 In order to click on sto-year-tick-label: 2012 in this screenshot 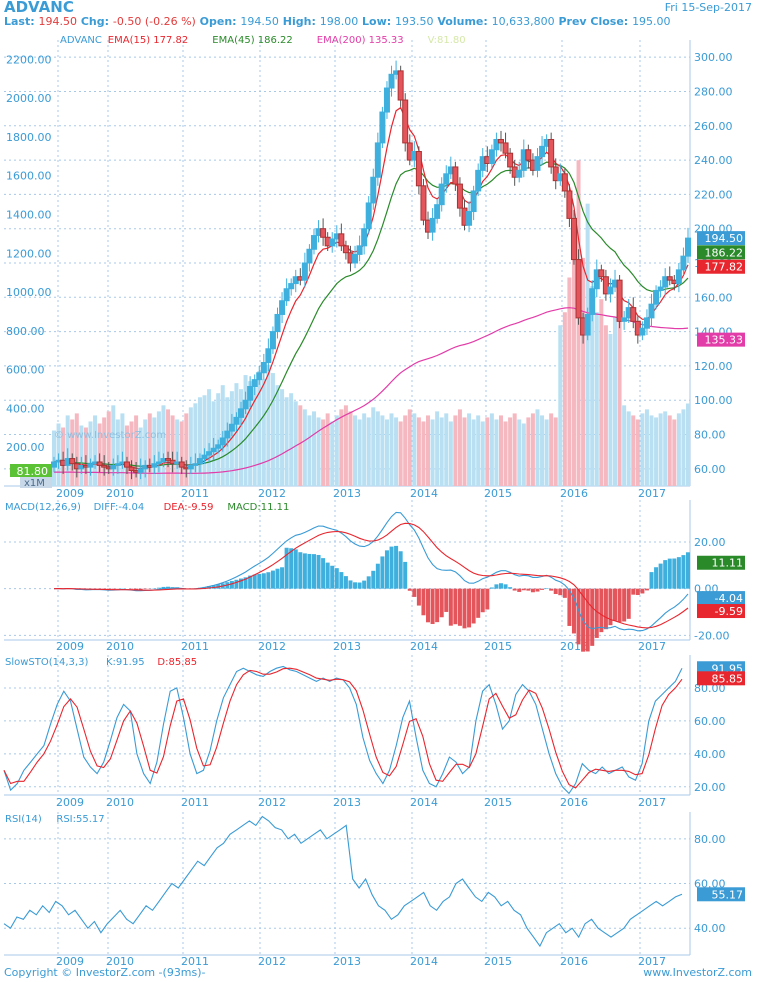, I will do `click(272, 802)`.